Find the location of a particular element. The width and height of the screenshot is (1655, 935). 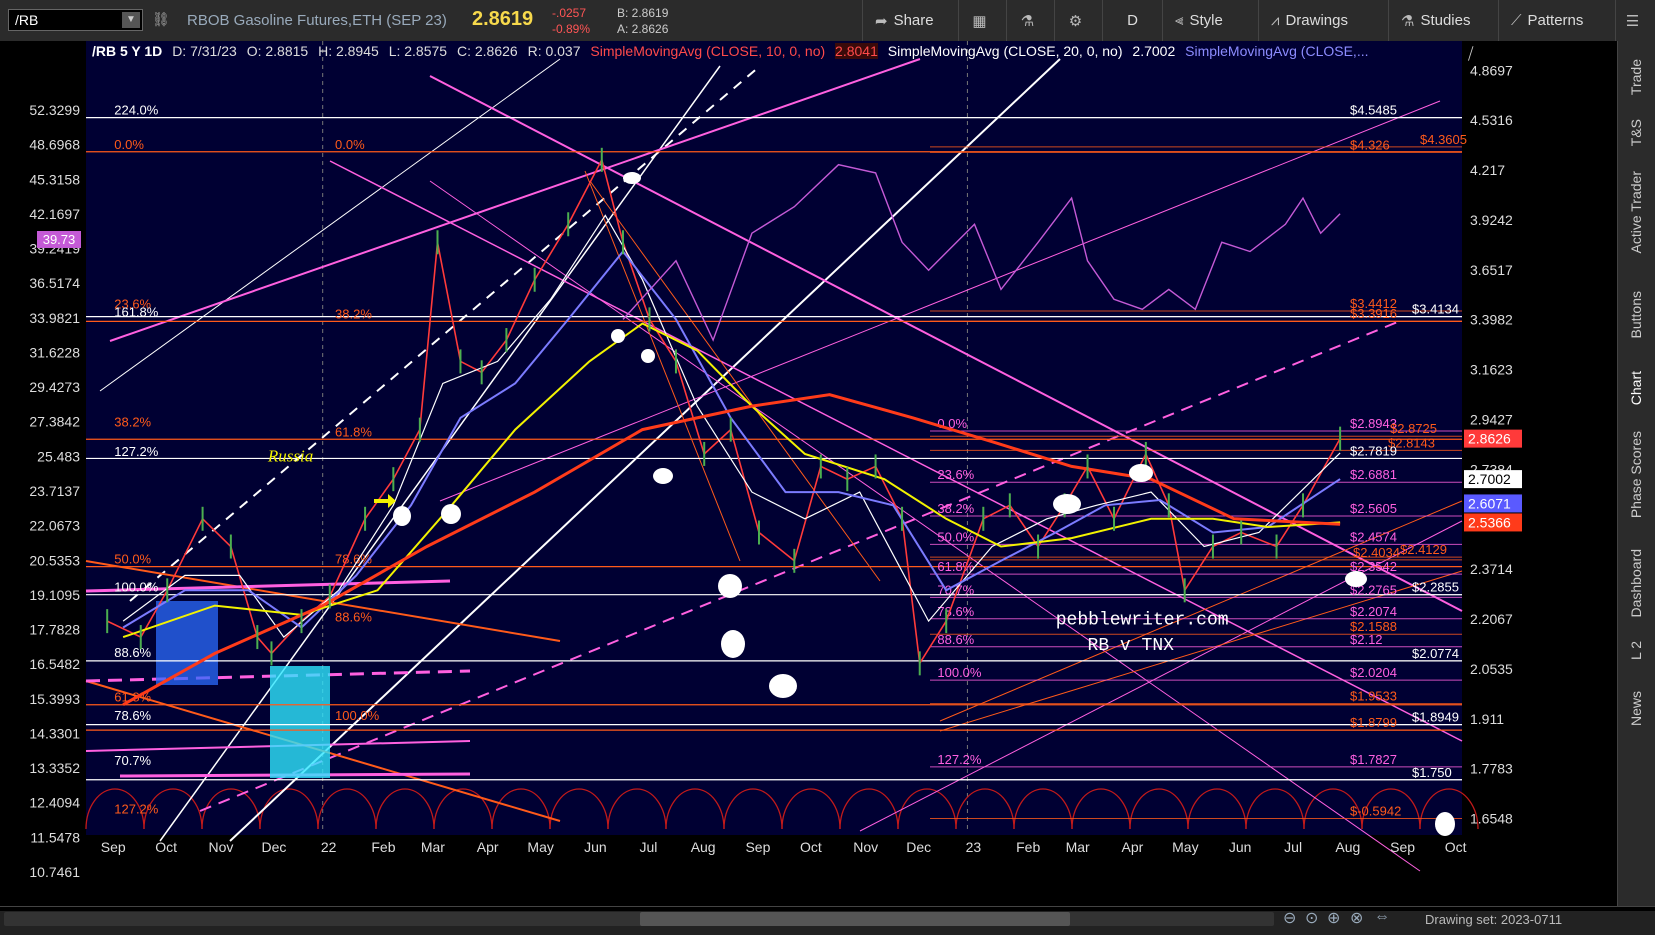

time-scrollbar is located at coordinates (639, 919).